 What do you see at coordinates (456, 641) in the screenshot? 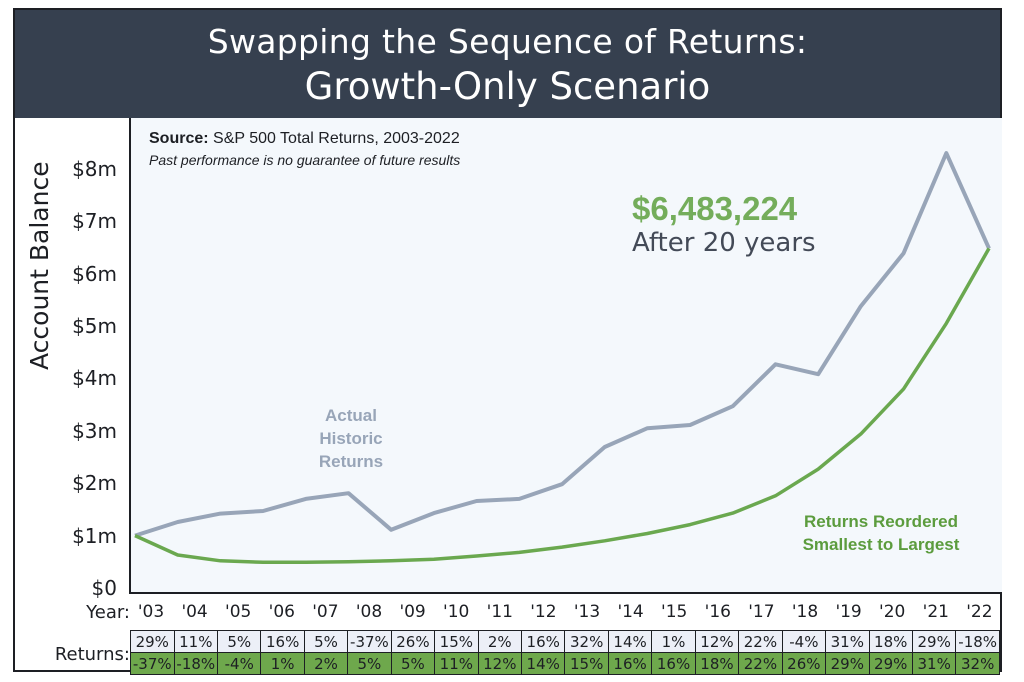
I see `actual-return-cell: 15%` at bounding box center [456, 641].